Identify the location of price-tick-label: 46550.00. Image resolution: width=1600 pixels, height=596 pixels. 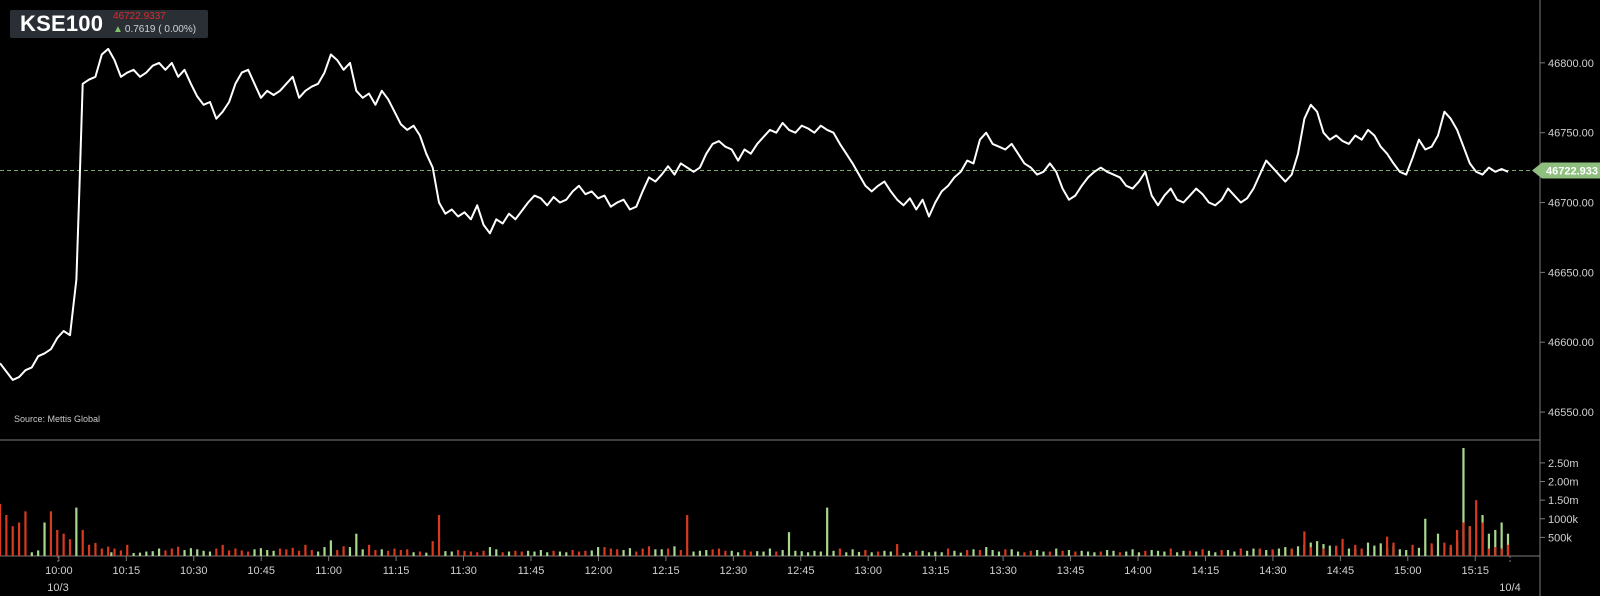
(1571, 413).